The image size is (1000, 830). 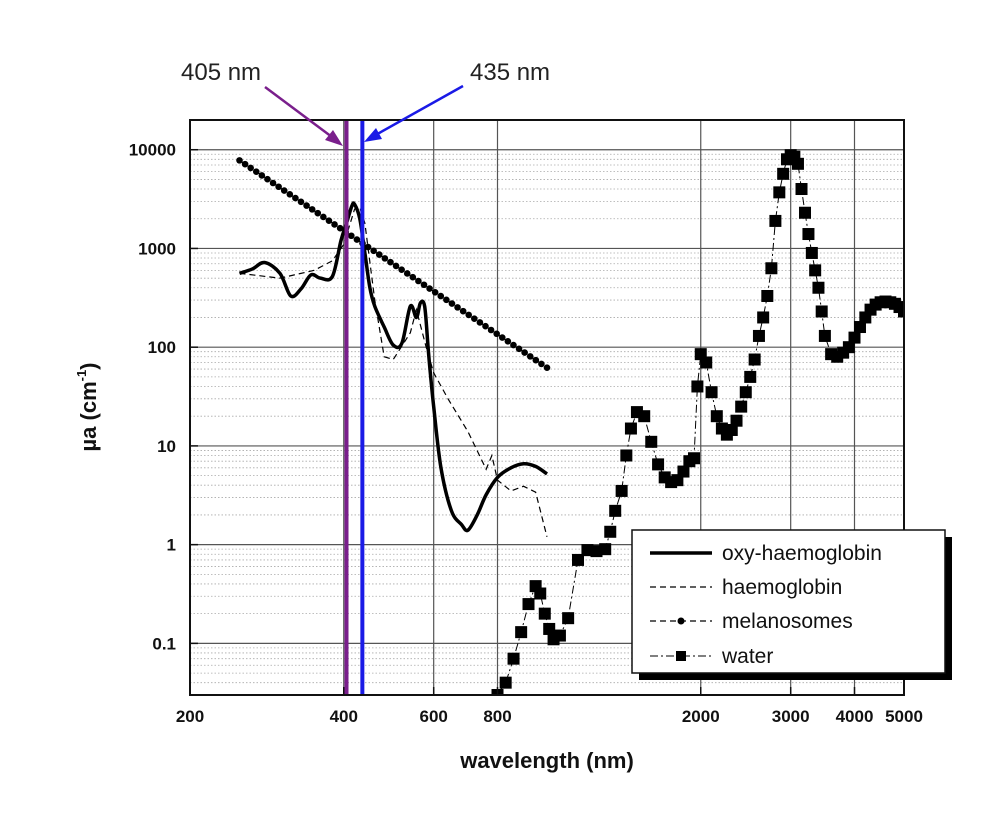 I want to click on x-tick-label: 400, so click(x=344, y=716).